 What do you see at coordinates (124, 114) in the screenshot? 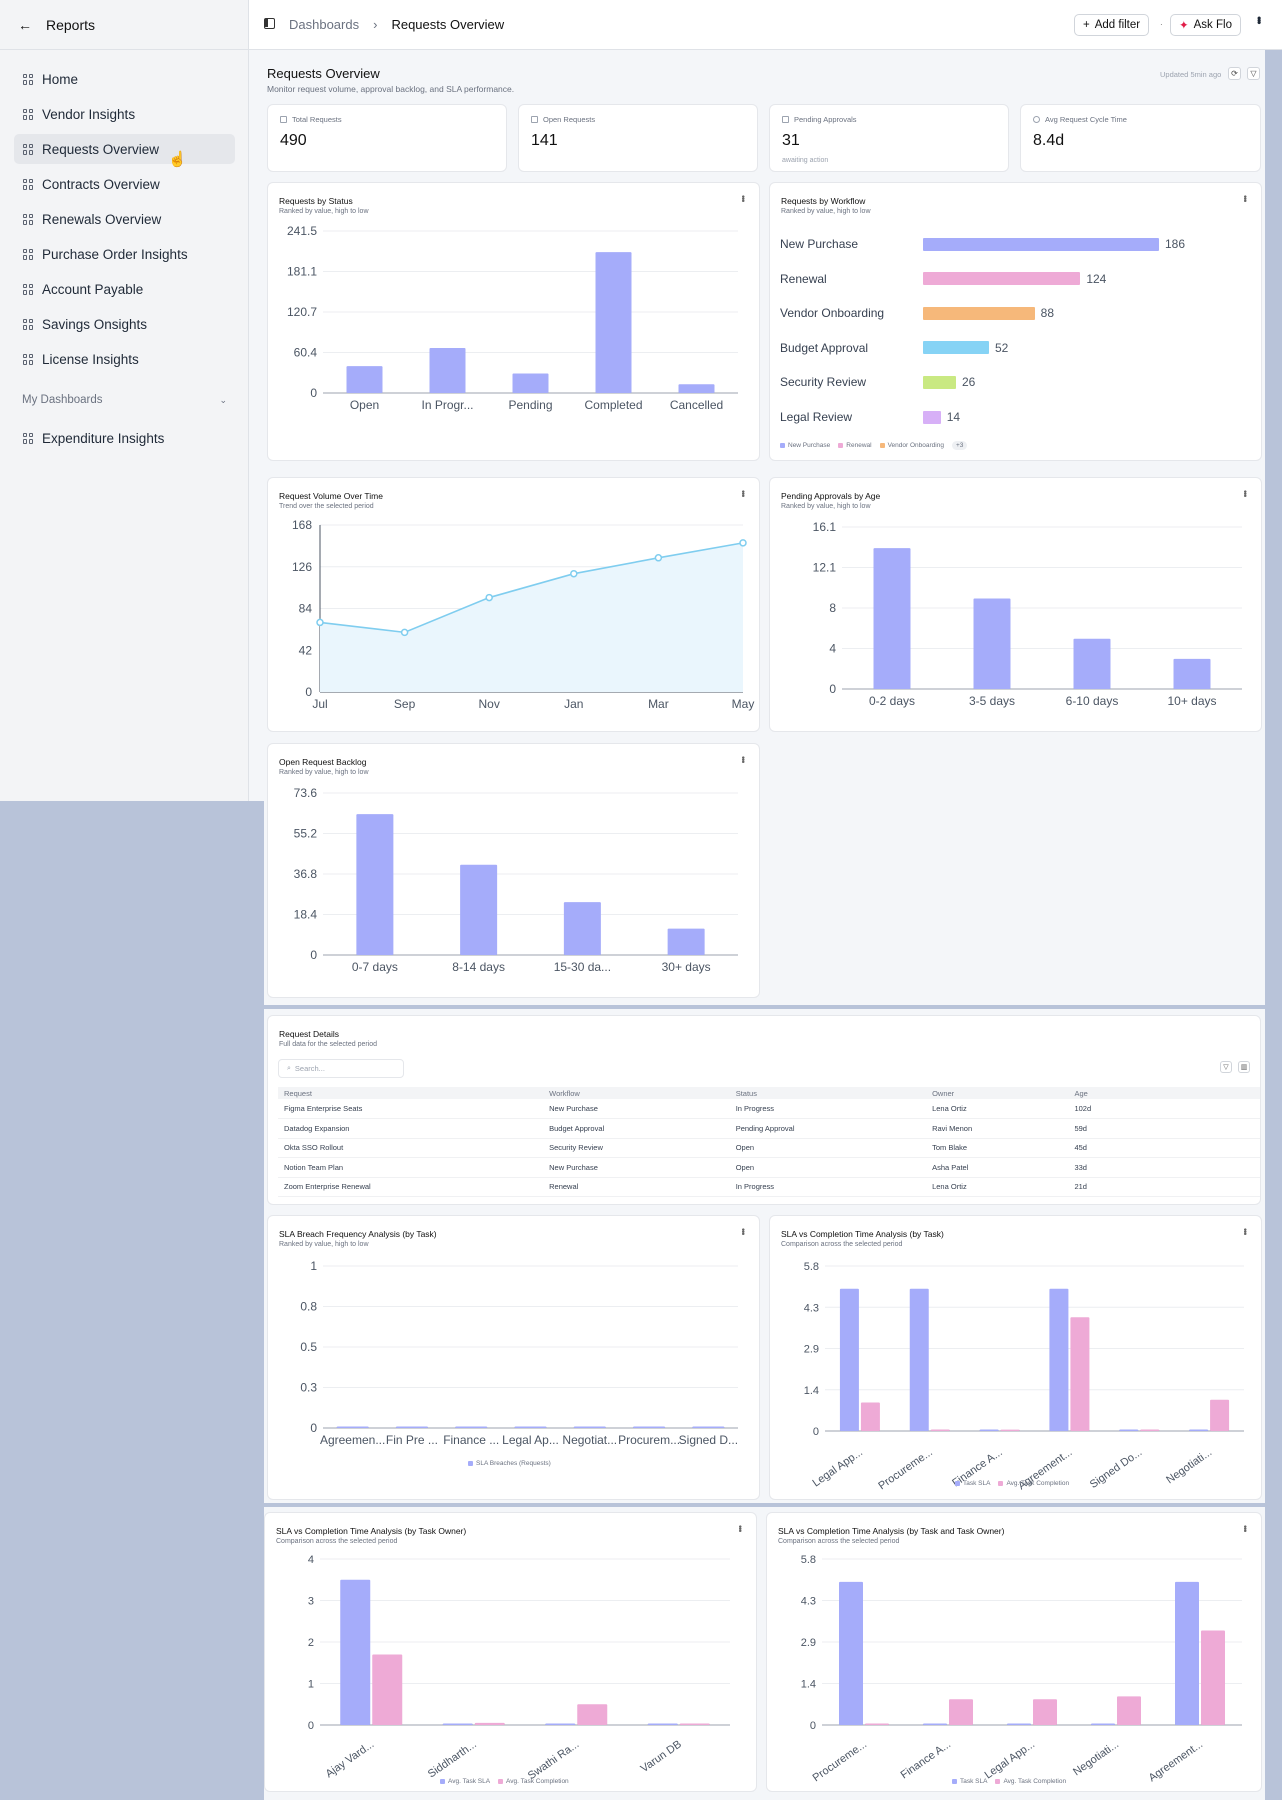
I see `sidebar-item-vendor-insights: Vendor Insights` at bounding box center [124, 114].